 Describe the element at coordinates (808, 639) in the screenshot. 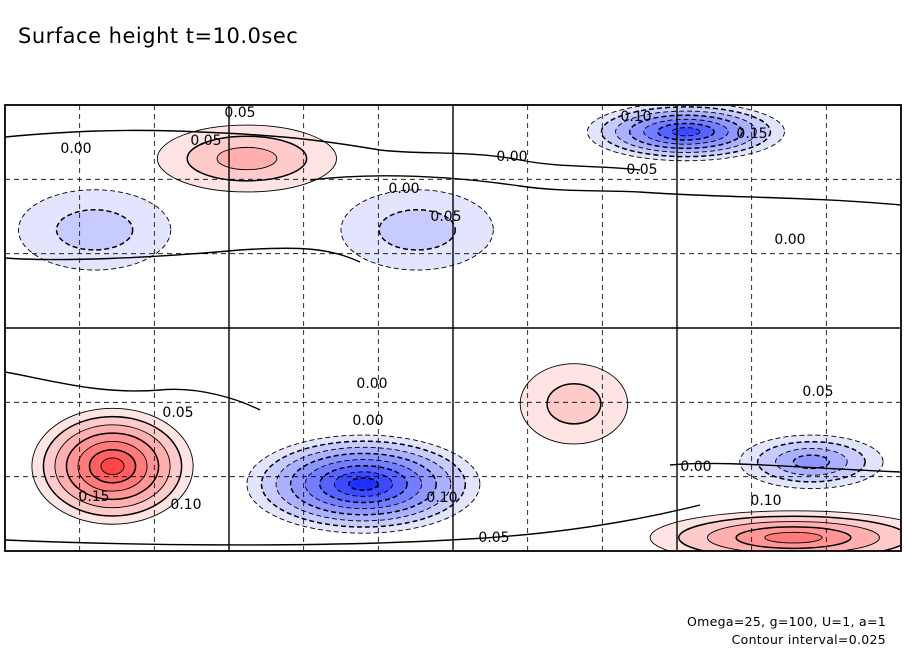

I see `contour-interval-note: Contour interval=0.025` at that location.